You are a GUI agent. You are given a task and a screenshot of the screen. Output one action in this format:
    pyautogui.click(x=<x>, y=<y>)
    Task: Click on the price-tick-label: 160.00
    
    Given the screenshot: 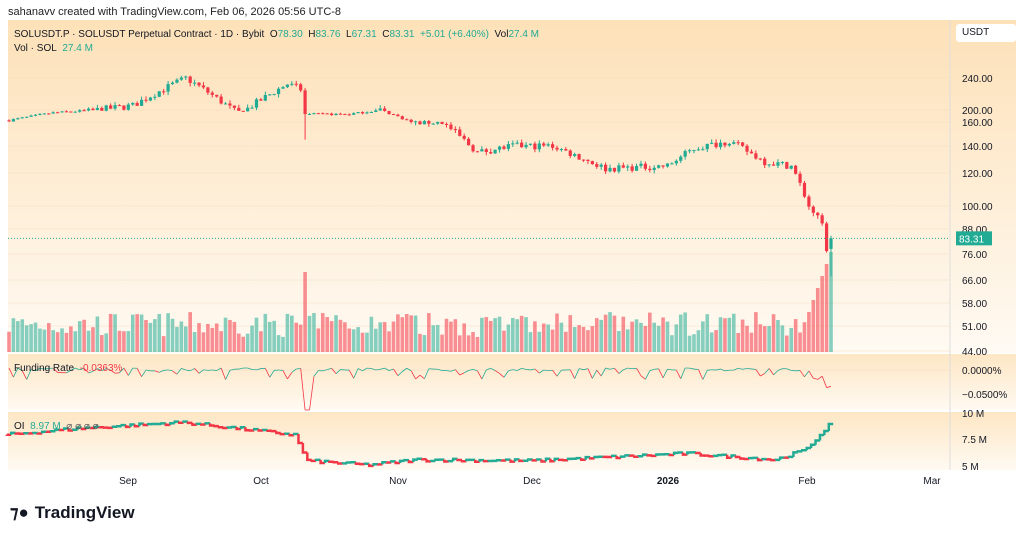 What is the action you would take?
    pyautogui.click(x=977, y=123)
    